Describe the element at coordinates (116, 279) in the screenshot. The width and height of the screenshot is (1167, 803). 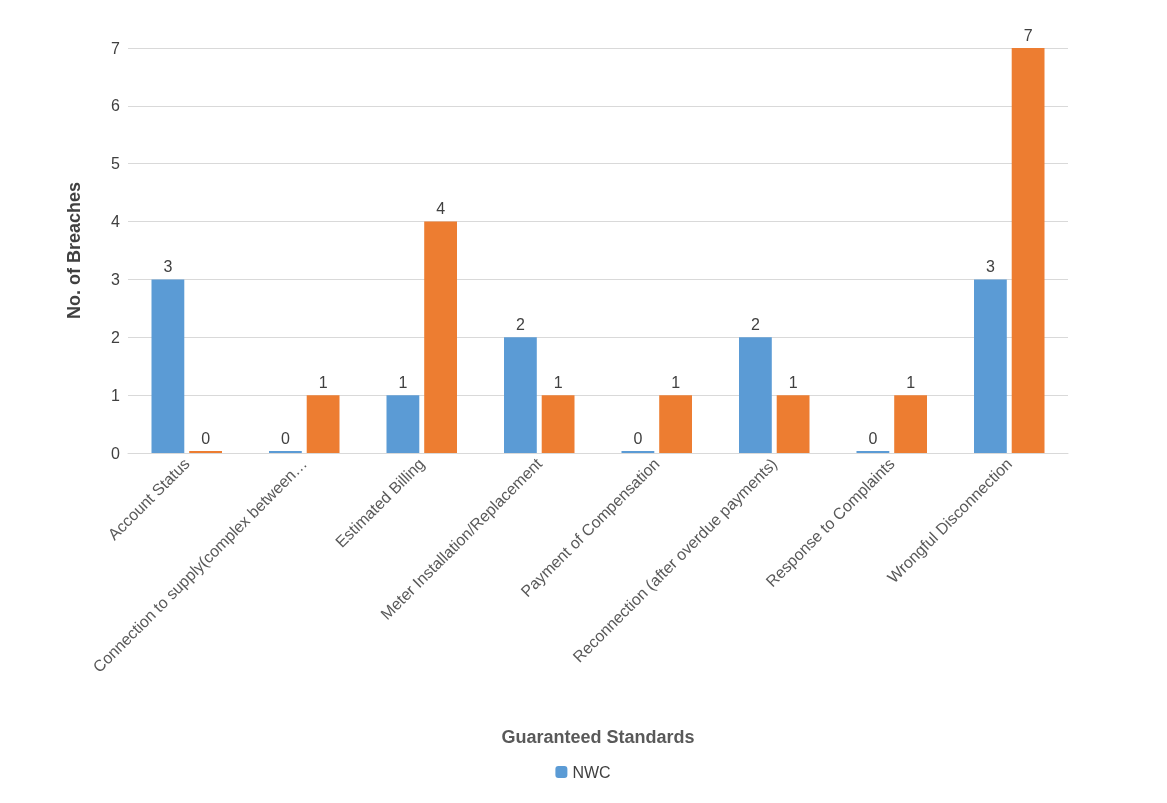
I see `y-tick-label: 3` at that location.